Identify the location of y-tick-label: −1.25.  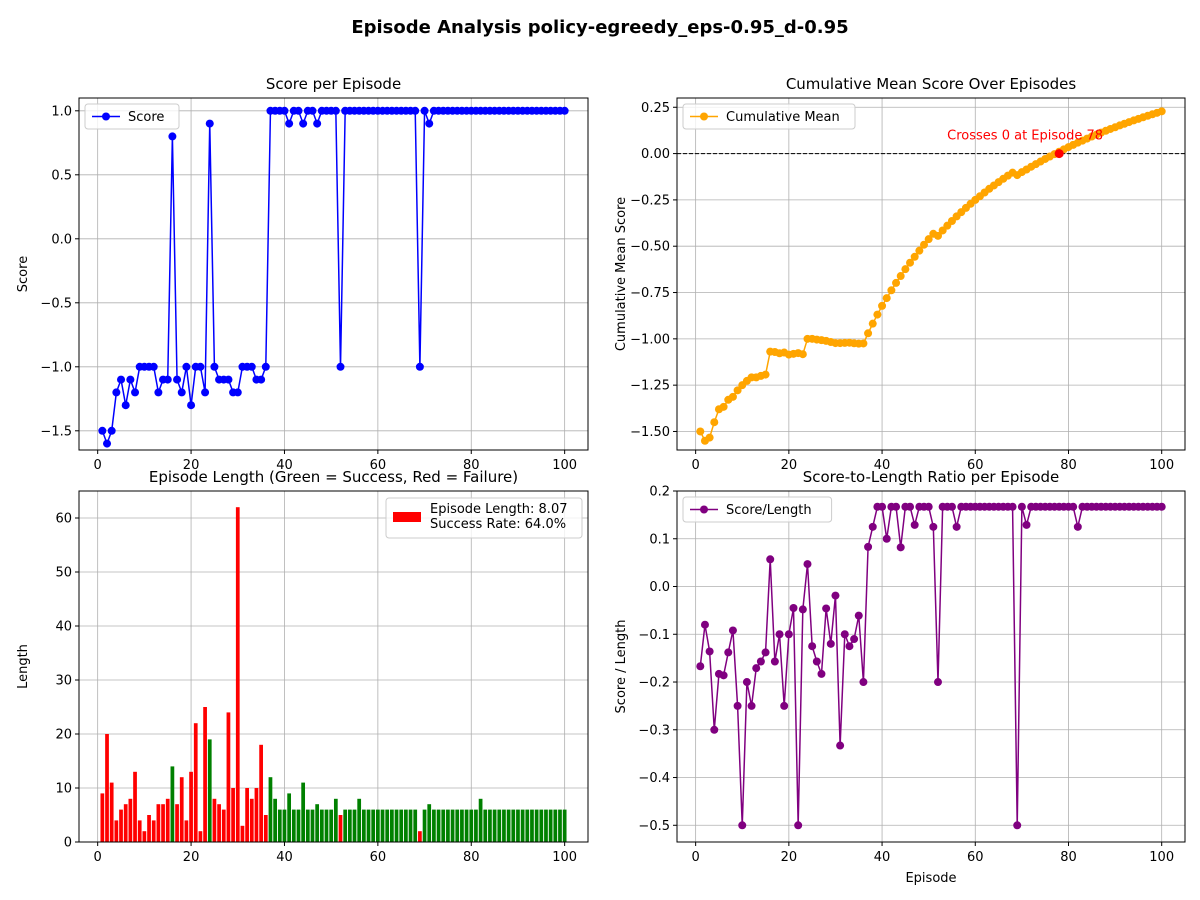
(650, 386).